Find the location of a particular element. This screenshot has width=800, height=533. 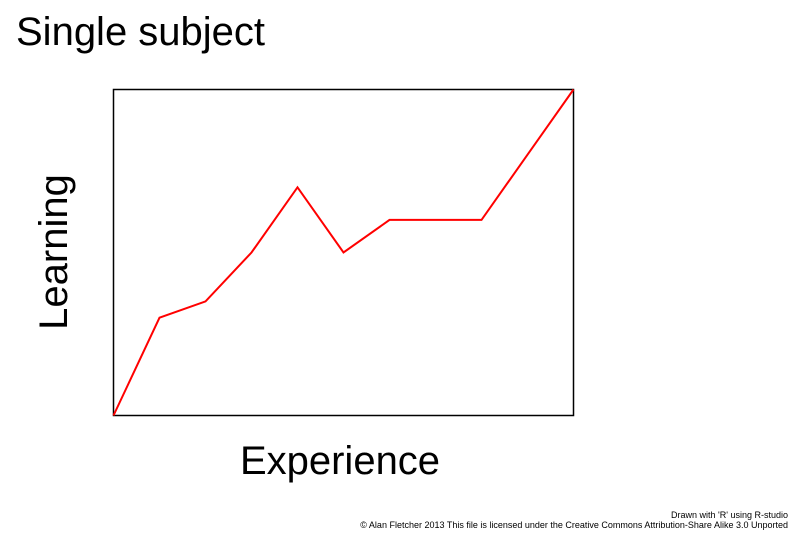

chart-title: Single subject is located at coordinates (141, 32).